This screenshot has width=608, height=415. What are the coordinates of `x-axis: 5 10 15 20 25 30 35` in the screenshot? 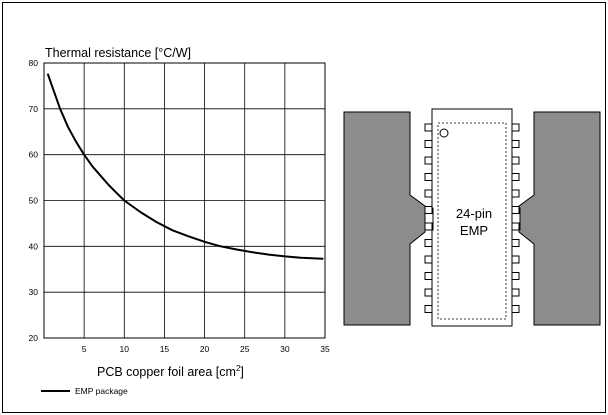 It's located at (206, 349).